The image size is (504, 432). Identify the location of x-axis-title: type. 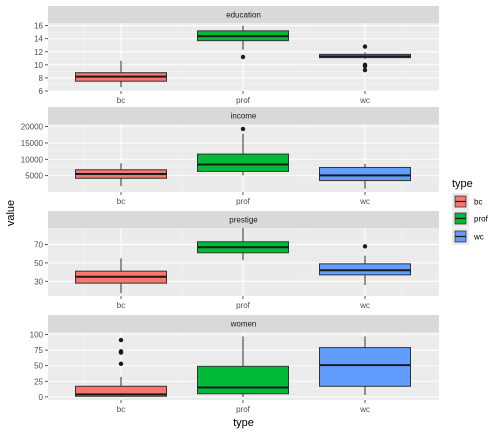
(243, 423).